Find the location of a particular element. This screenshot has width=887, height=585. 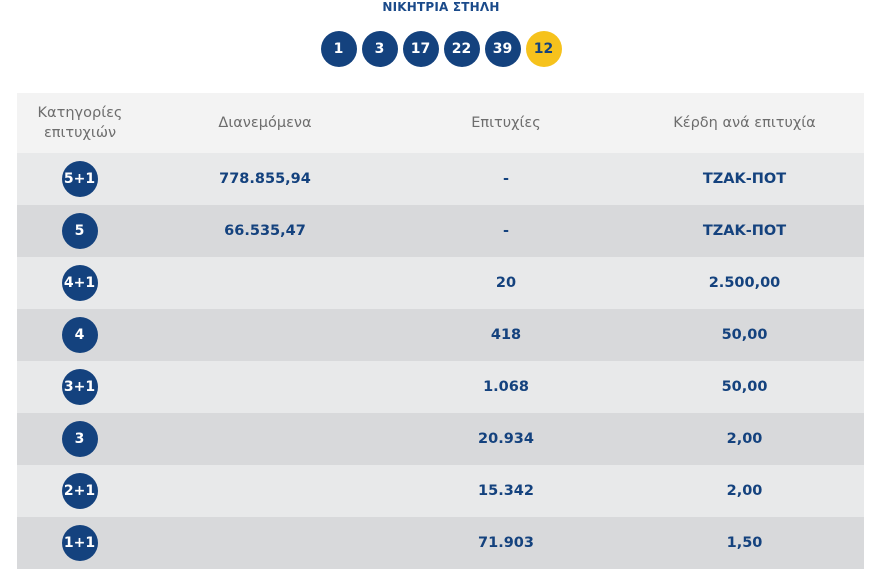

table-row: 4+1 20 2.500,00 is located at coordinates (440, 283).